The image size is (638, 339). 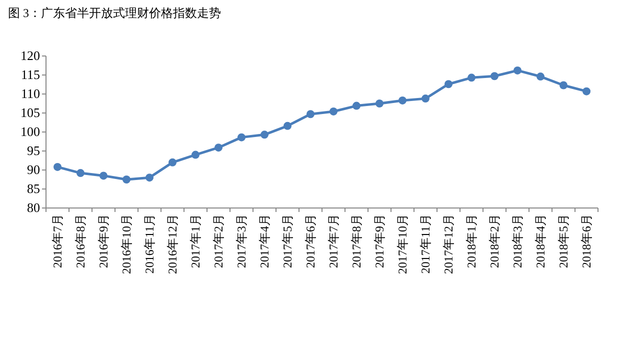 What do you see at coordinates (287, 241) in the screenshot?
I see `x-tick-label: 2017年5月` at bounding box center [287, 241].